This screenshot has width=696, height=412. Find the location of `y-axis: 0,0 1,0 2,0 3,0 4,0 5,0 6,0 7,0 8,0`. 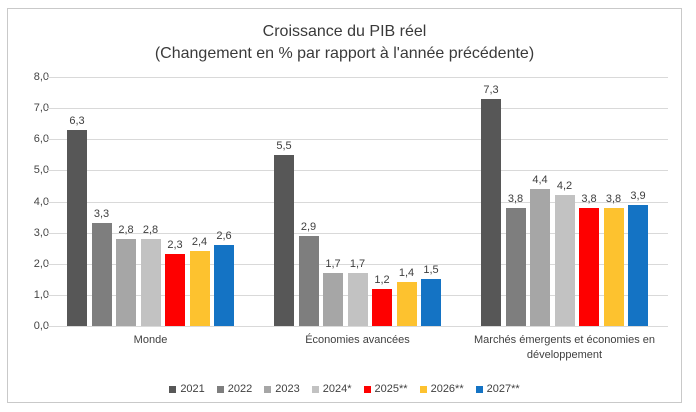

y-axis: 0,0 1,0 2,0 3,0 4,0 5,0 6,0 7,0 8,0 is located at coordinates (32, 201).